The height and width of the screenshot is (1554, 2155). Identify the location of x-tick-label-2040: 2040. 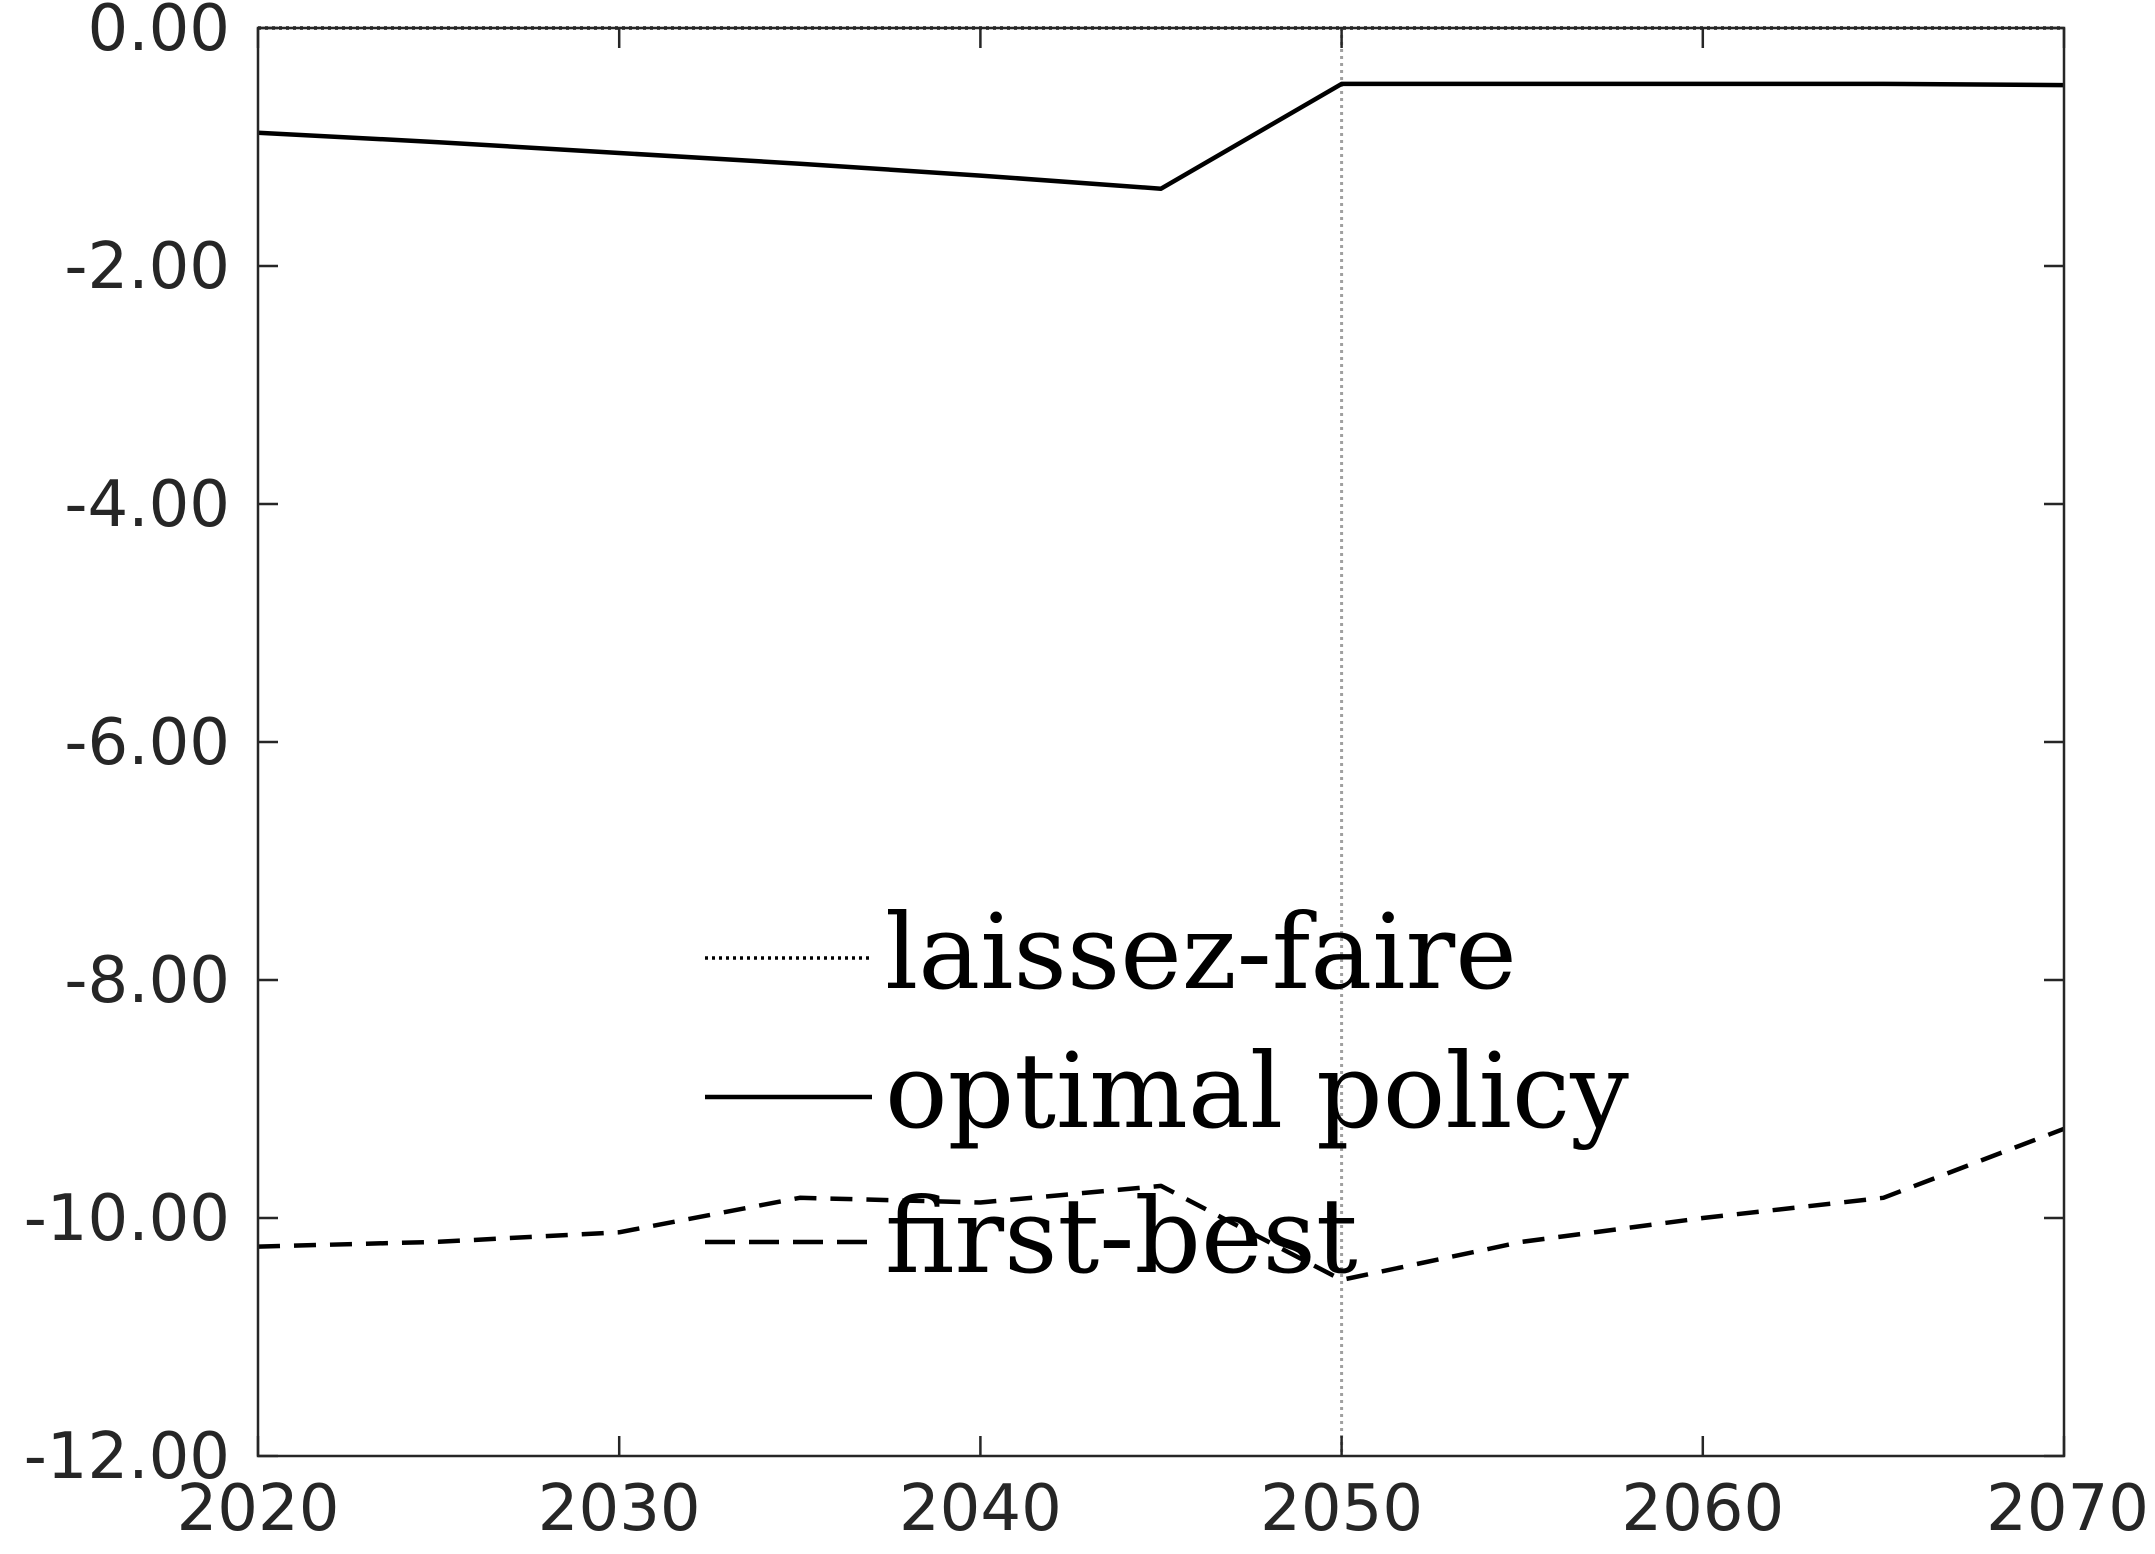
(980, 1509).